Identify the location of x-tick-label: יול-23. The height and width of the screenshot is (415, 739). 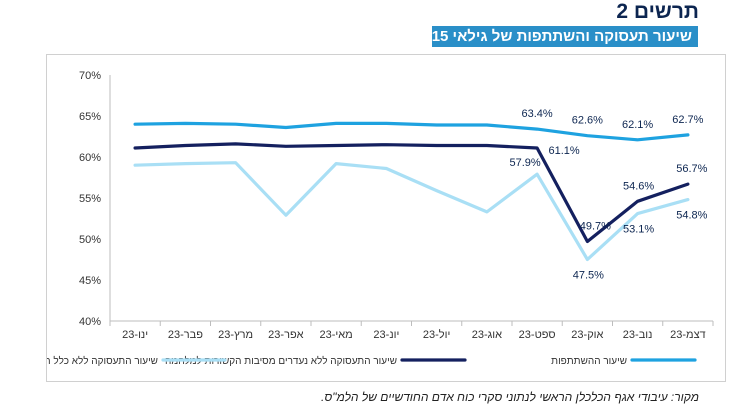
(436, 334).